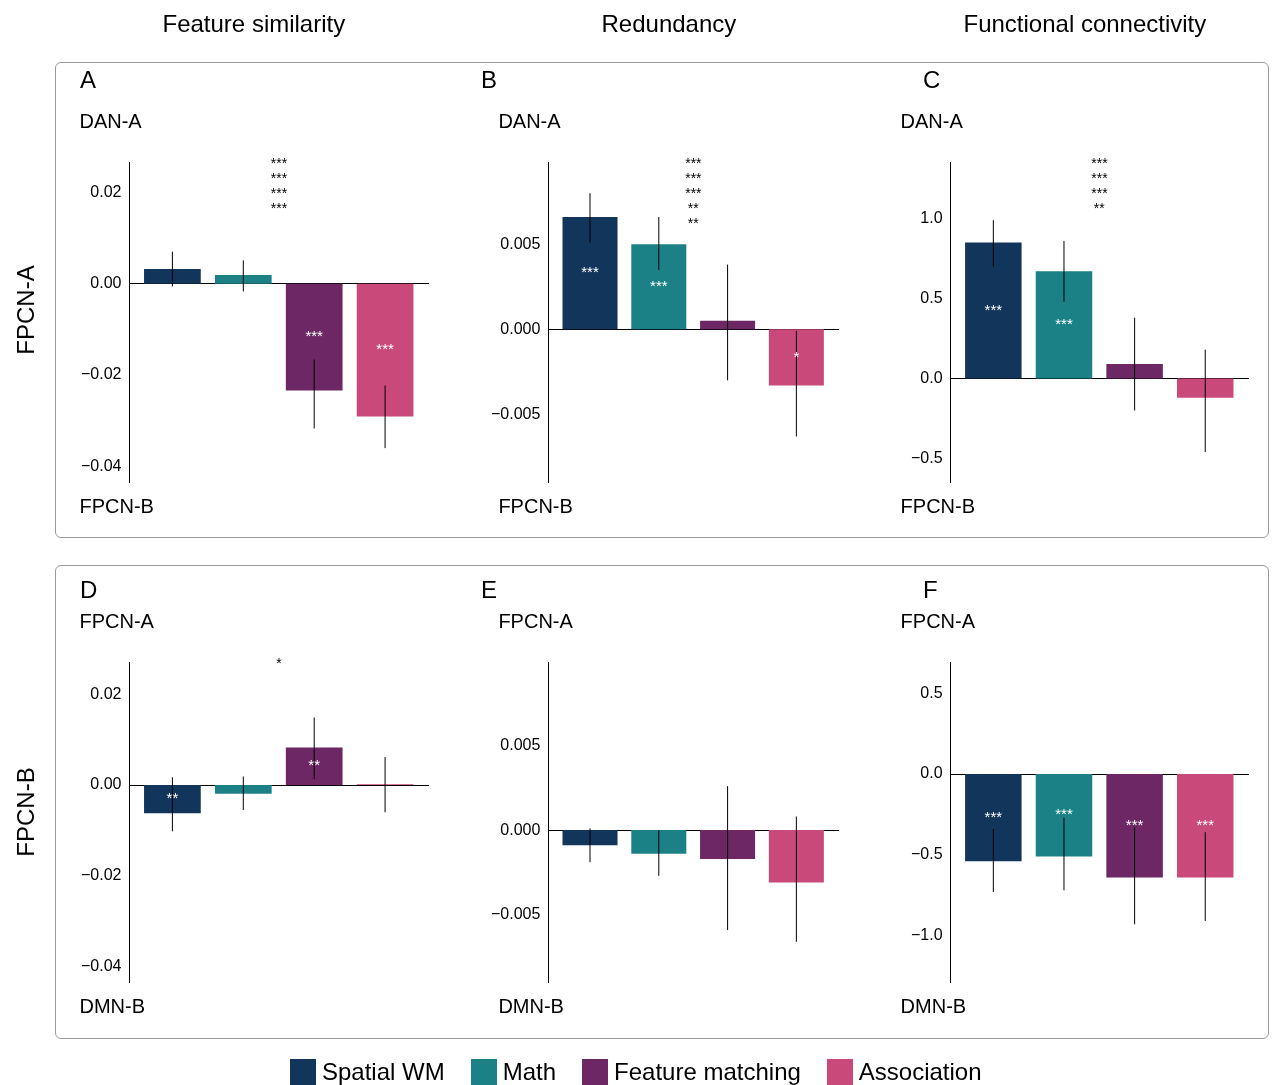 This screenshot has width=1272, height=1085. I want to click on y-axis-title: FPCN-B, so click(25, 812).